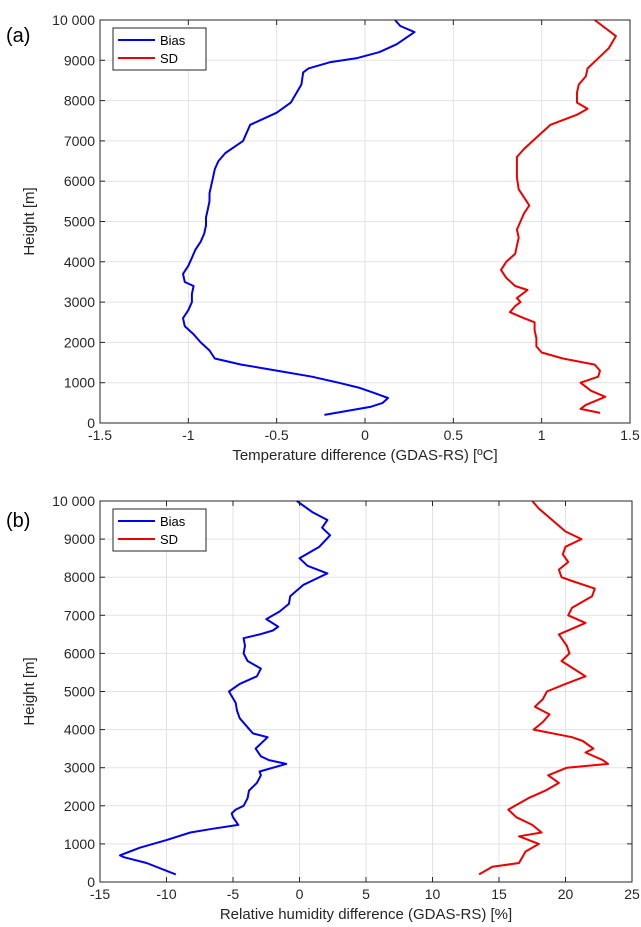  I want to click on chart-b-y-tick-label: 2000, so click(79, 806).